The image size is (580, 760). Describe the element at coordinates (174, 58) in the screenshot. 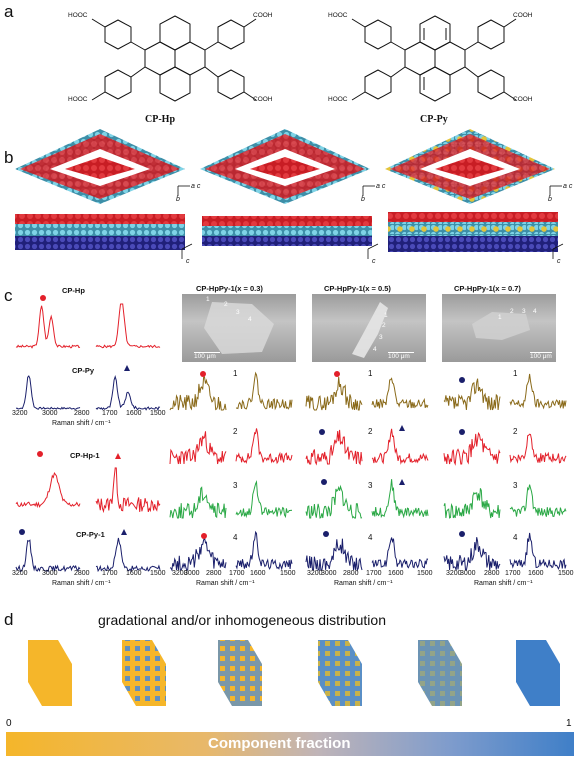

I see `molecule-cp-hp` at that location.